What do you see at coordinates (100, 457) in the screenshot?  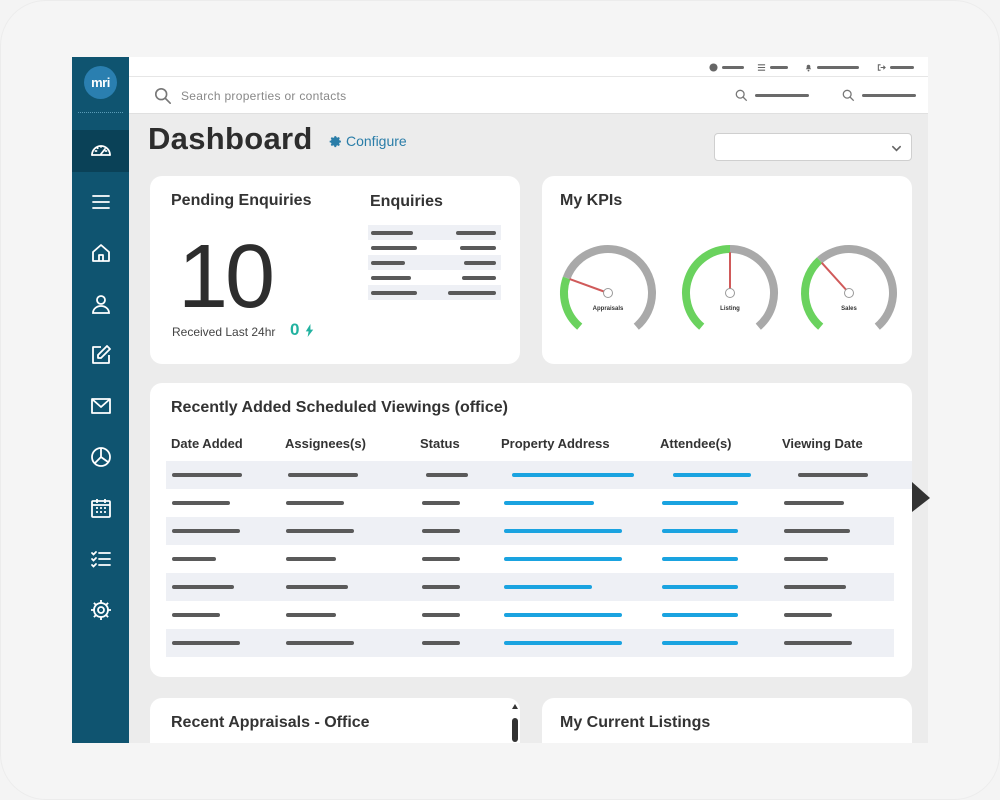 I see `sidebar-item-reports` at bounding box center [100, 457].